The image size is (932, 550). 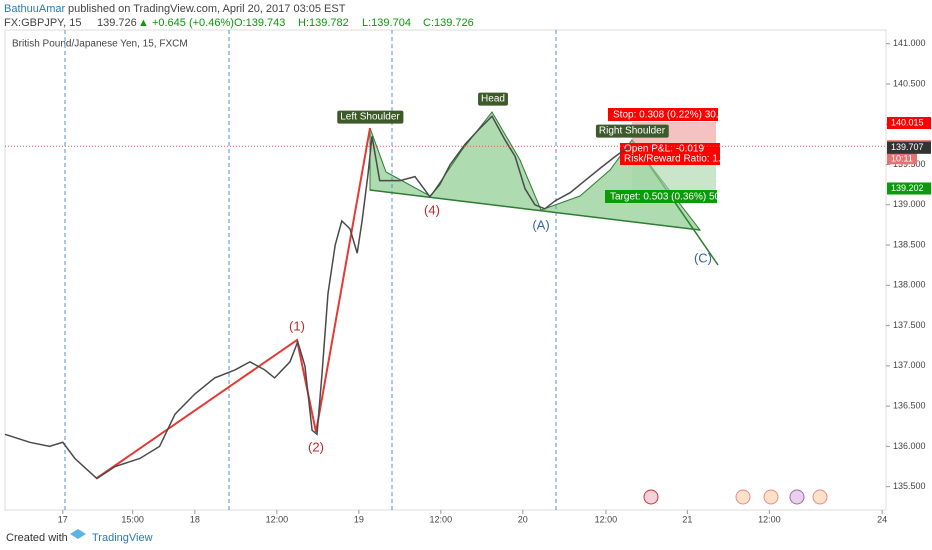 I want to click on price-tag-label: 139.202, so click(x=907, y=188).